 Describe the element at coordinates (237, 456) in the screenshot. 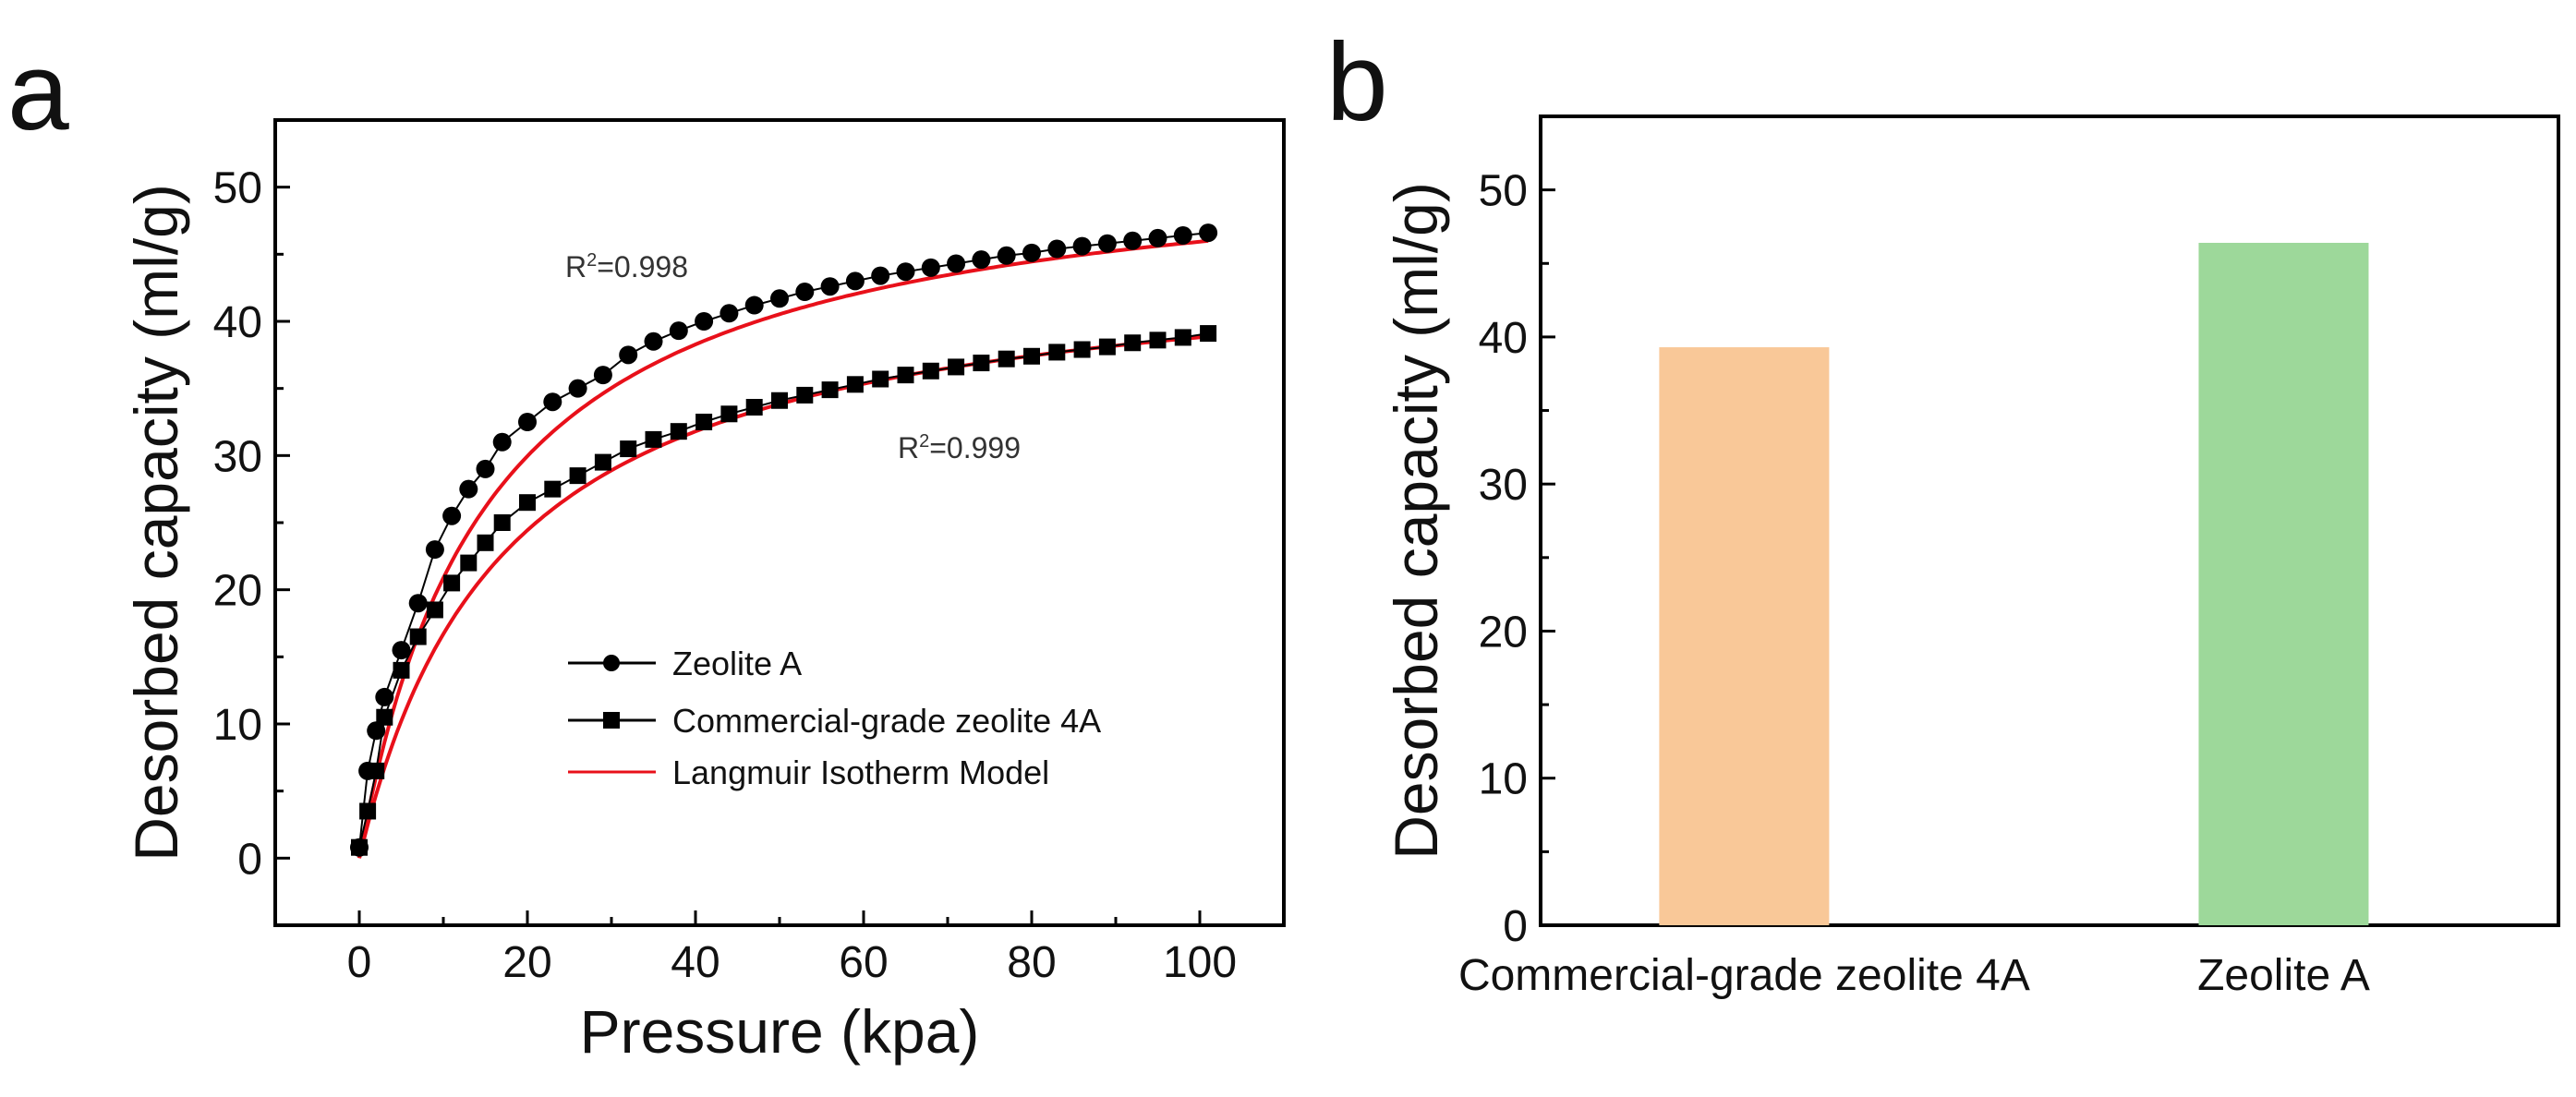

I see `y-tick-label: 30` at that location.